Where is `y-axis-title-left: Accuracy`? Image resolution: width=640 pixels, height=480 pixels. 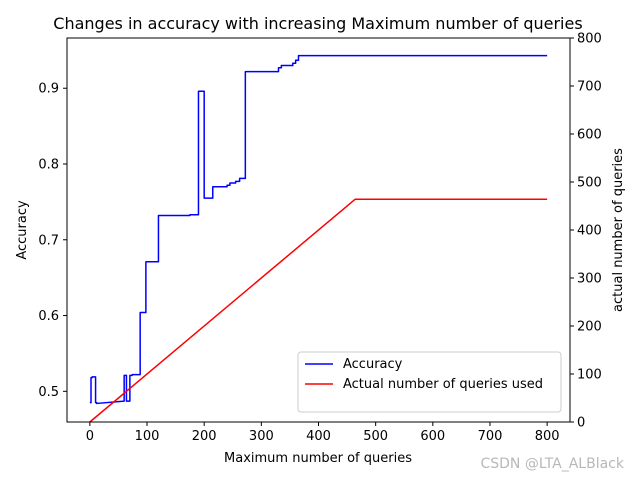
y-axis-title-left: Accuracy is located at coordinates (22, 230).